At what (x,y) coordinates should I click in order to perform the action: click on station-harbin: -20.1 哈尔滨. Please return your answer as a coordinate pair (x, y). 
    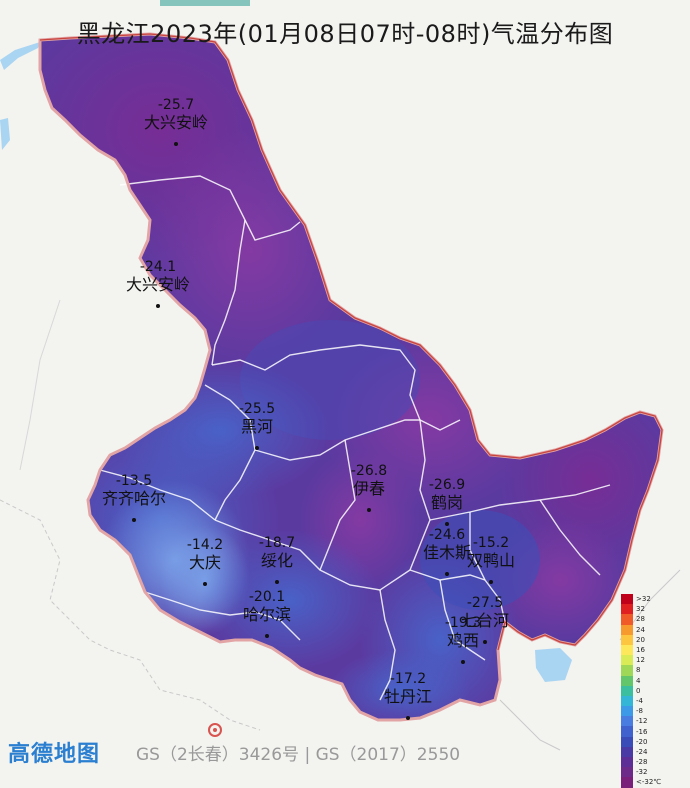
    Looking at the image, I should click on (267, 615).